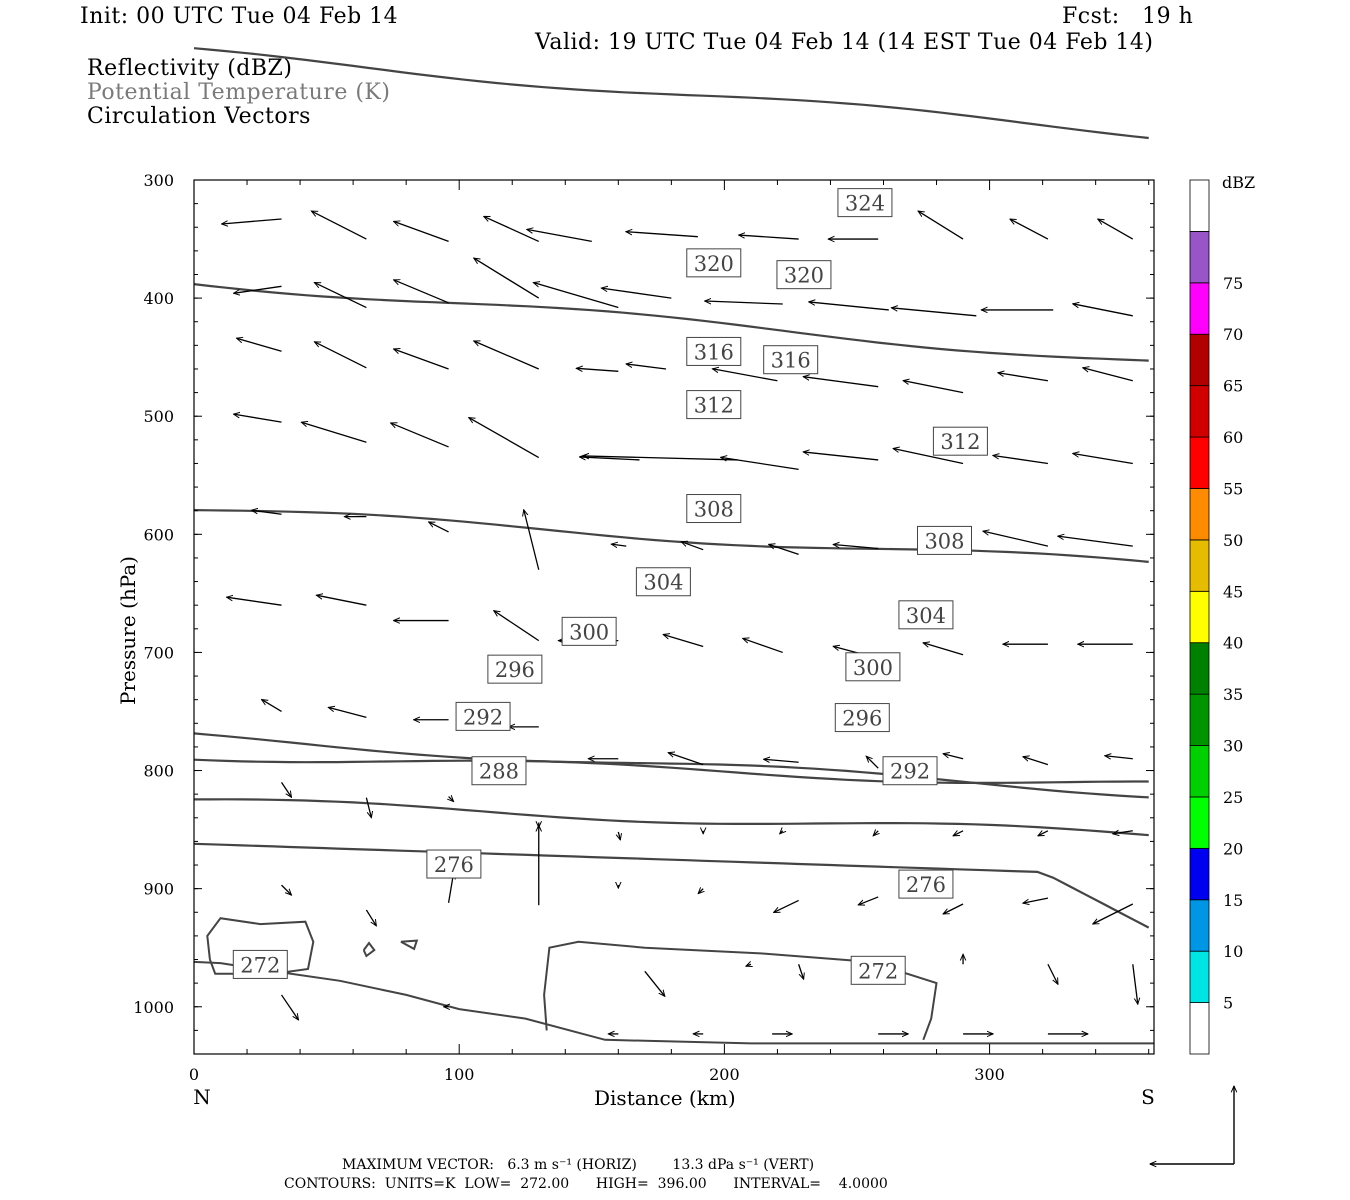  What do you see at coordinates (1233, 848) in the screenshot?
I see `colorbar-label: 20` at bounding box center [1233, 848].